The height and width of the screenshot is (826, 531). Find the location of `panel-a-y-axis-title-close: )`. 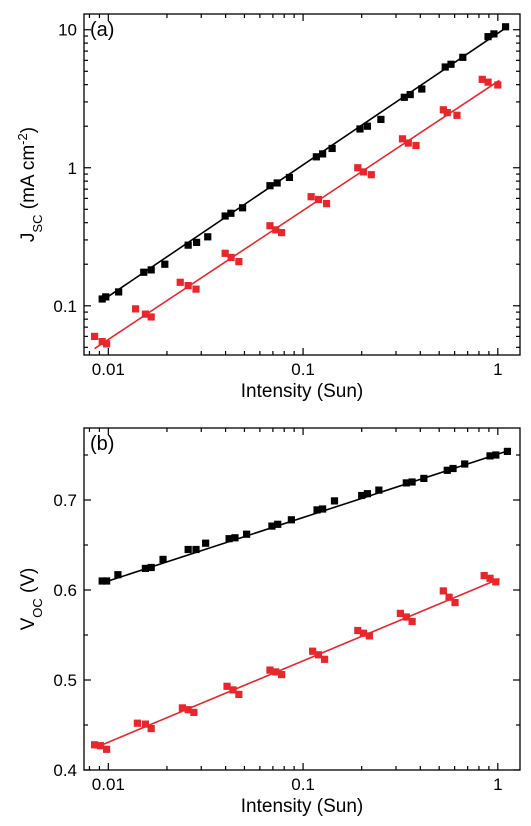

panel-a-y-axis-title-close: ) is located at coordinates (28, 130).